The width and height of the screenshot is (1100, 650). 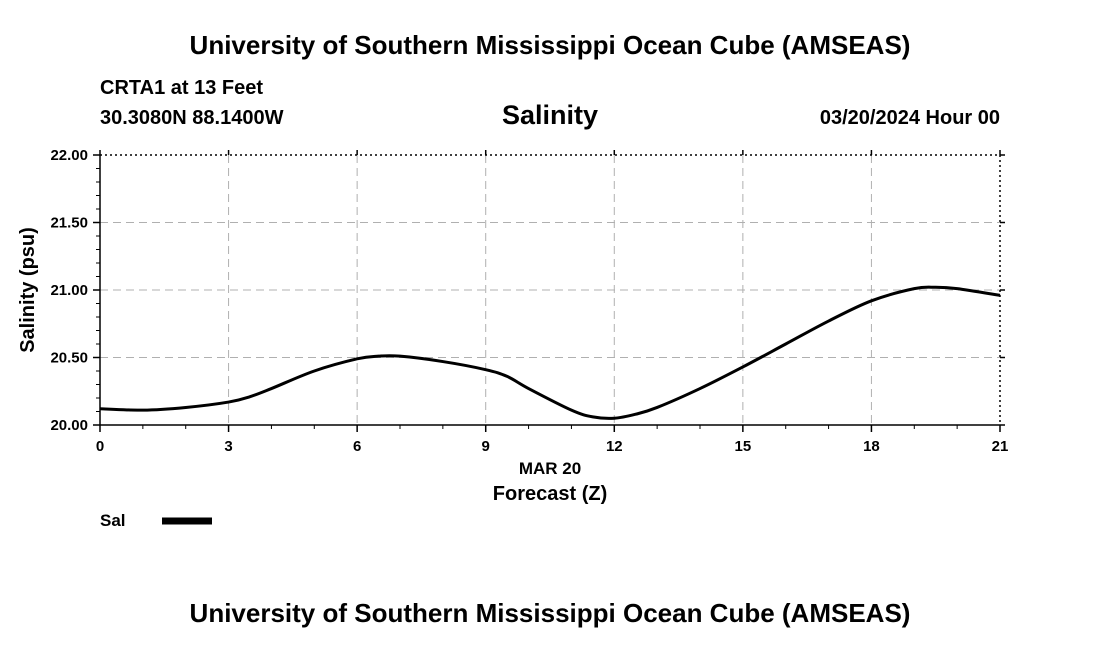 What do you see at coordinates (614, 446) in the screenshot?
I see `x-tick-label: 12` at bounding box center [614, 446].